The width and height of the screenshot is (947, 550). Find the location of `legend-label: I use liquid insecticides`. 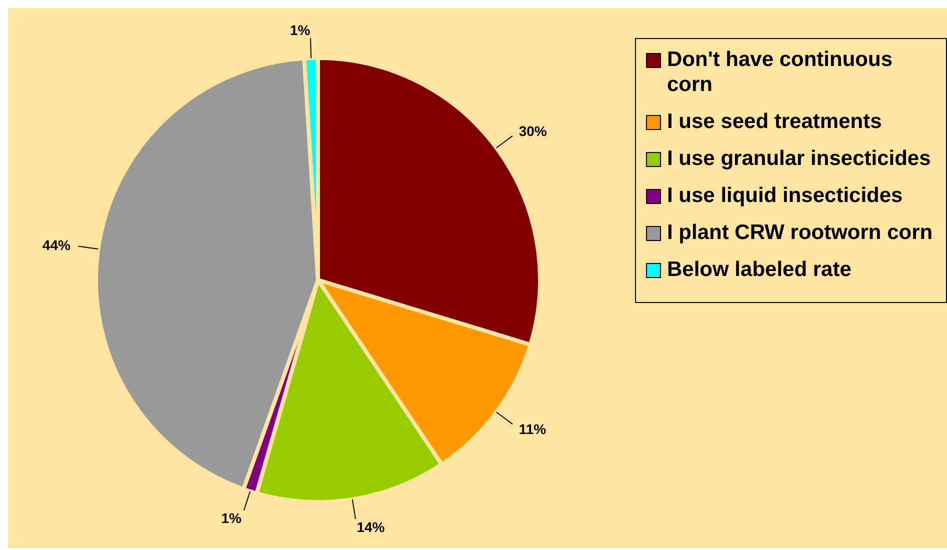

legend-label: I use liquid insecticides is located at coordinates (785, 195).